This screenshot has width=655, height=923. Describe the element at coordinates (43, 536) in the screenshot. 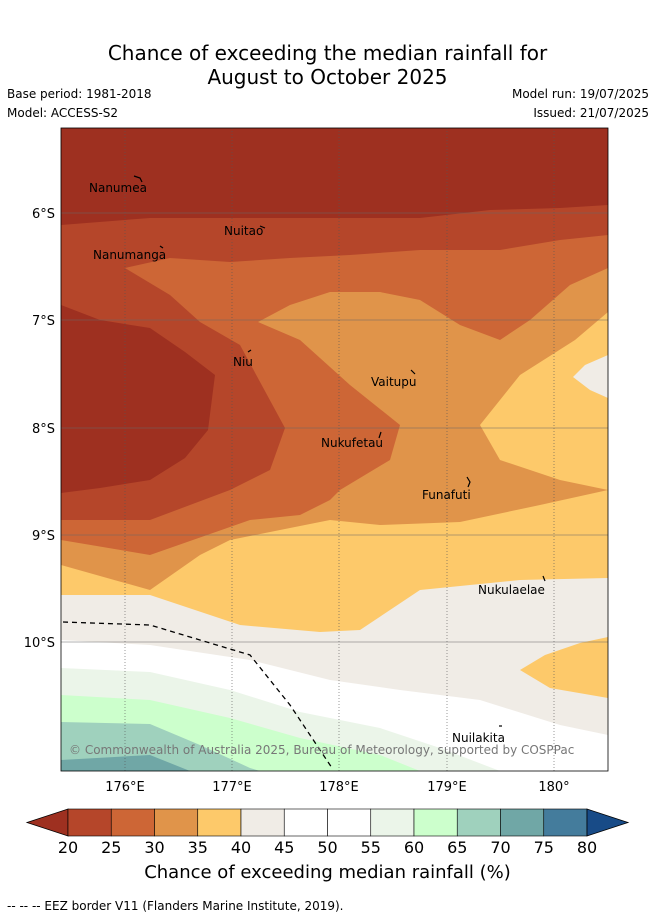

I see `lat-tick-9s: 9°S` at that location.